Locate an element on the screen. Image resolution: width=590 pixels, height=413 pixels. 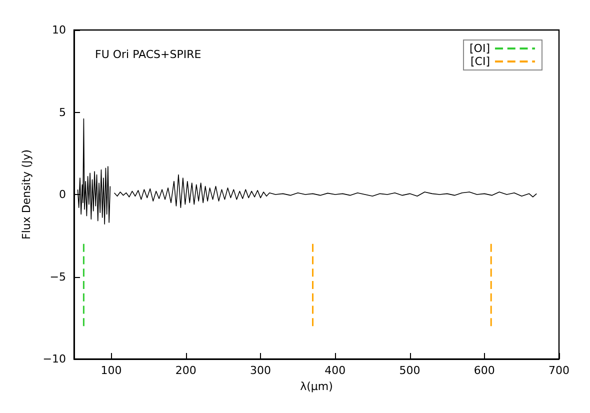
legend-label: [CI] is located at coordinates (480, 61).